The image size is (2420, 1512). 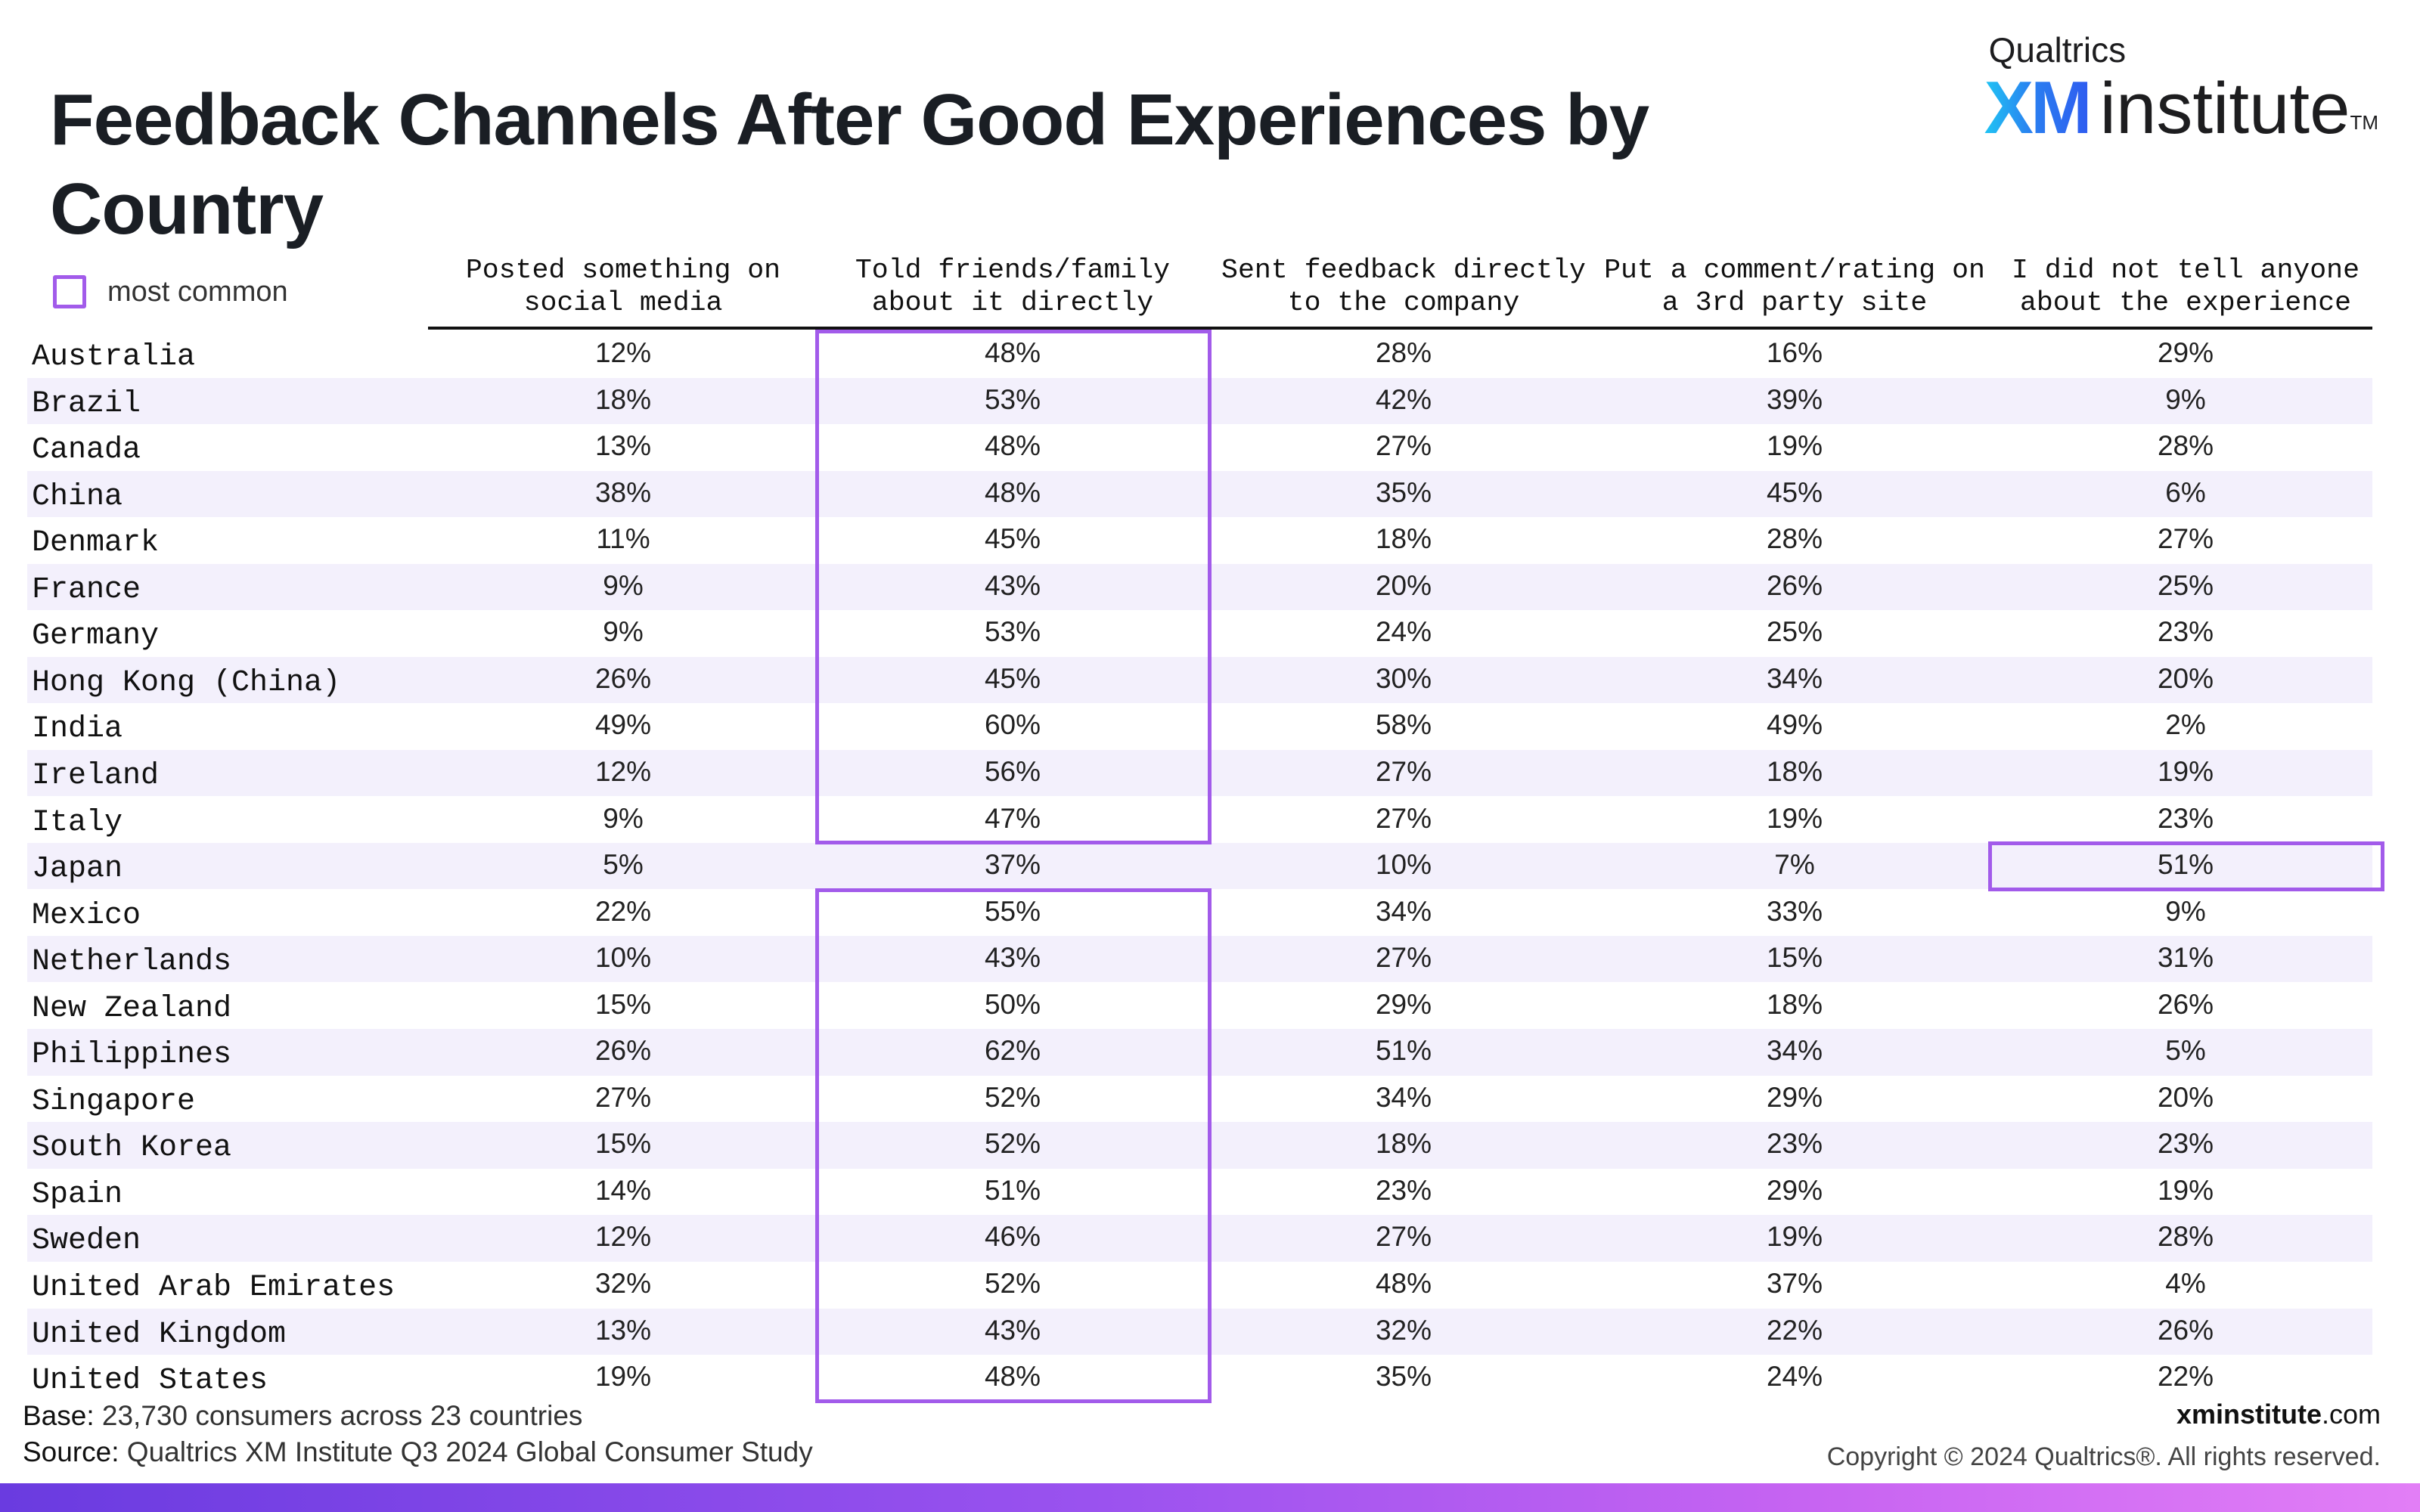 I want to click on table-cell: 49%, so click(x=623, y=725).